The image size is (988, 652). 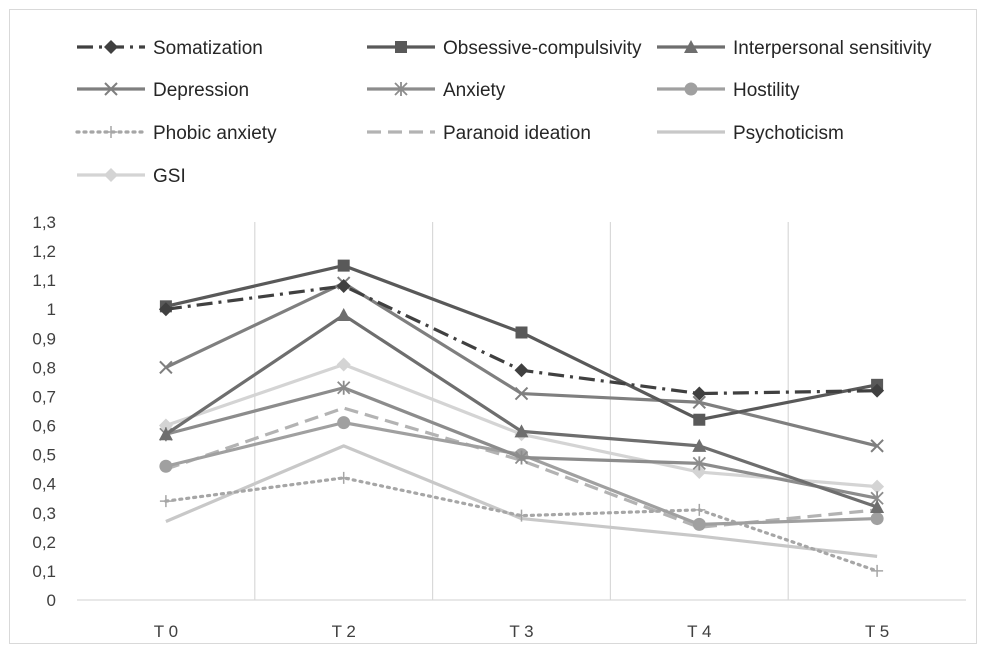 I want to click on legend-item: Somatization, so click(x=170, y=48).